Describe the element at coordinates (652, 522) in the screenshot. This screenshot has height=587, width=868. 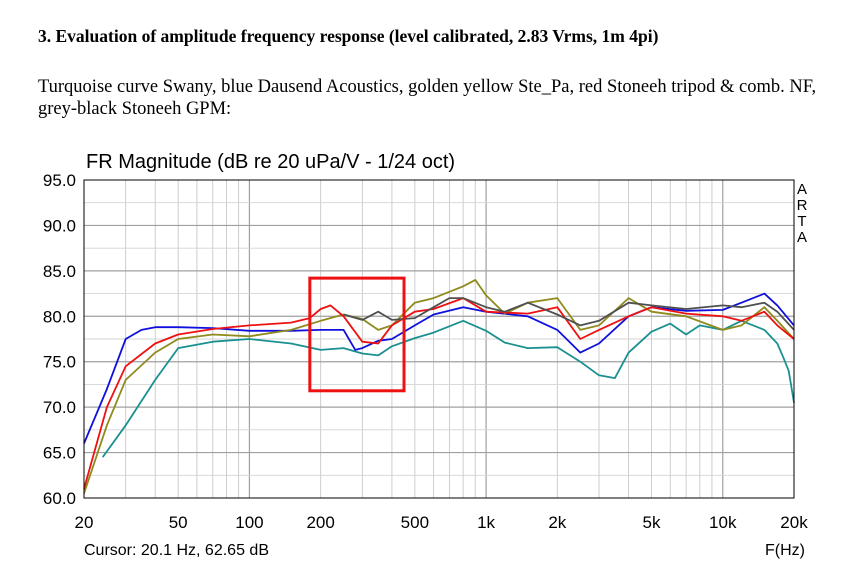
I see `x-tick-label: 5k` at that location.